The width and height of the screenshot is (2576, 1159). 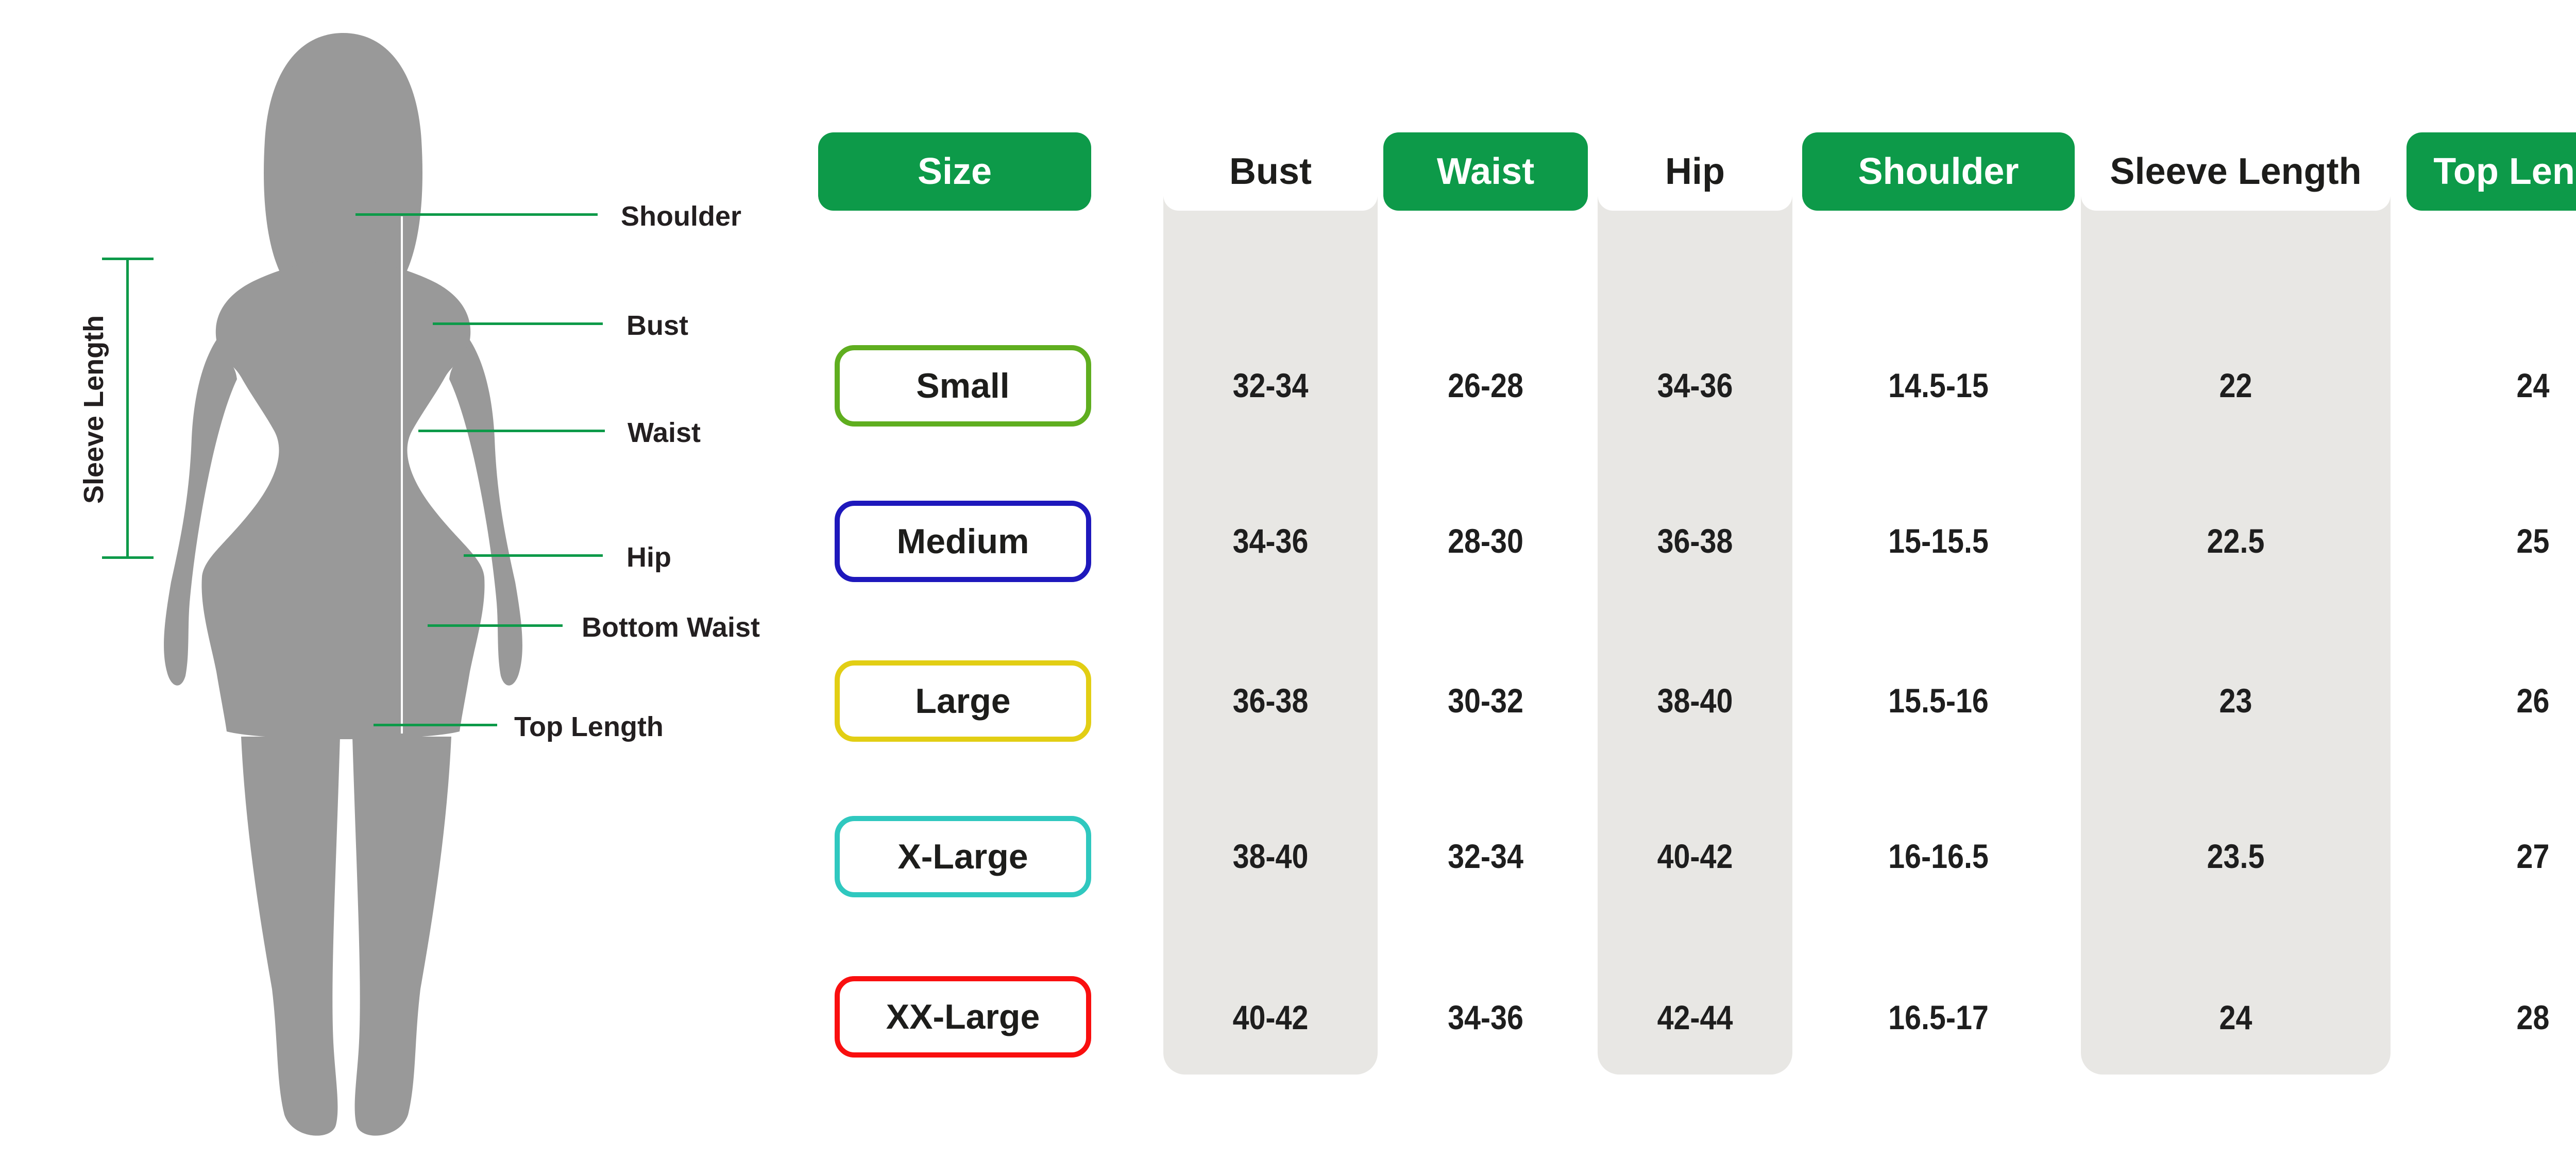 What do you see at coordinates (963, 856) in the screenshot?
I see `size-box-xlarge: X-Large` at bounding box center [963, 856].